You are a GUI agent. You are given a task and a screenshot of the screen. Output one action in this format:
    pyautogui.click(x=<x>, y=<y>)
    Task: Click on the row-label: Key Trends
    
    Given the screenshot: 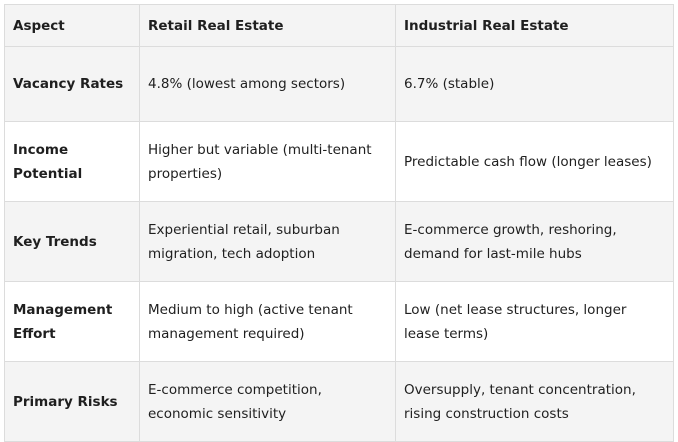 What is the action you would take?
    pyautogui.click(x=72, y=241)
    